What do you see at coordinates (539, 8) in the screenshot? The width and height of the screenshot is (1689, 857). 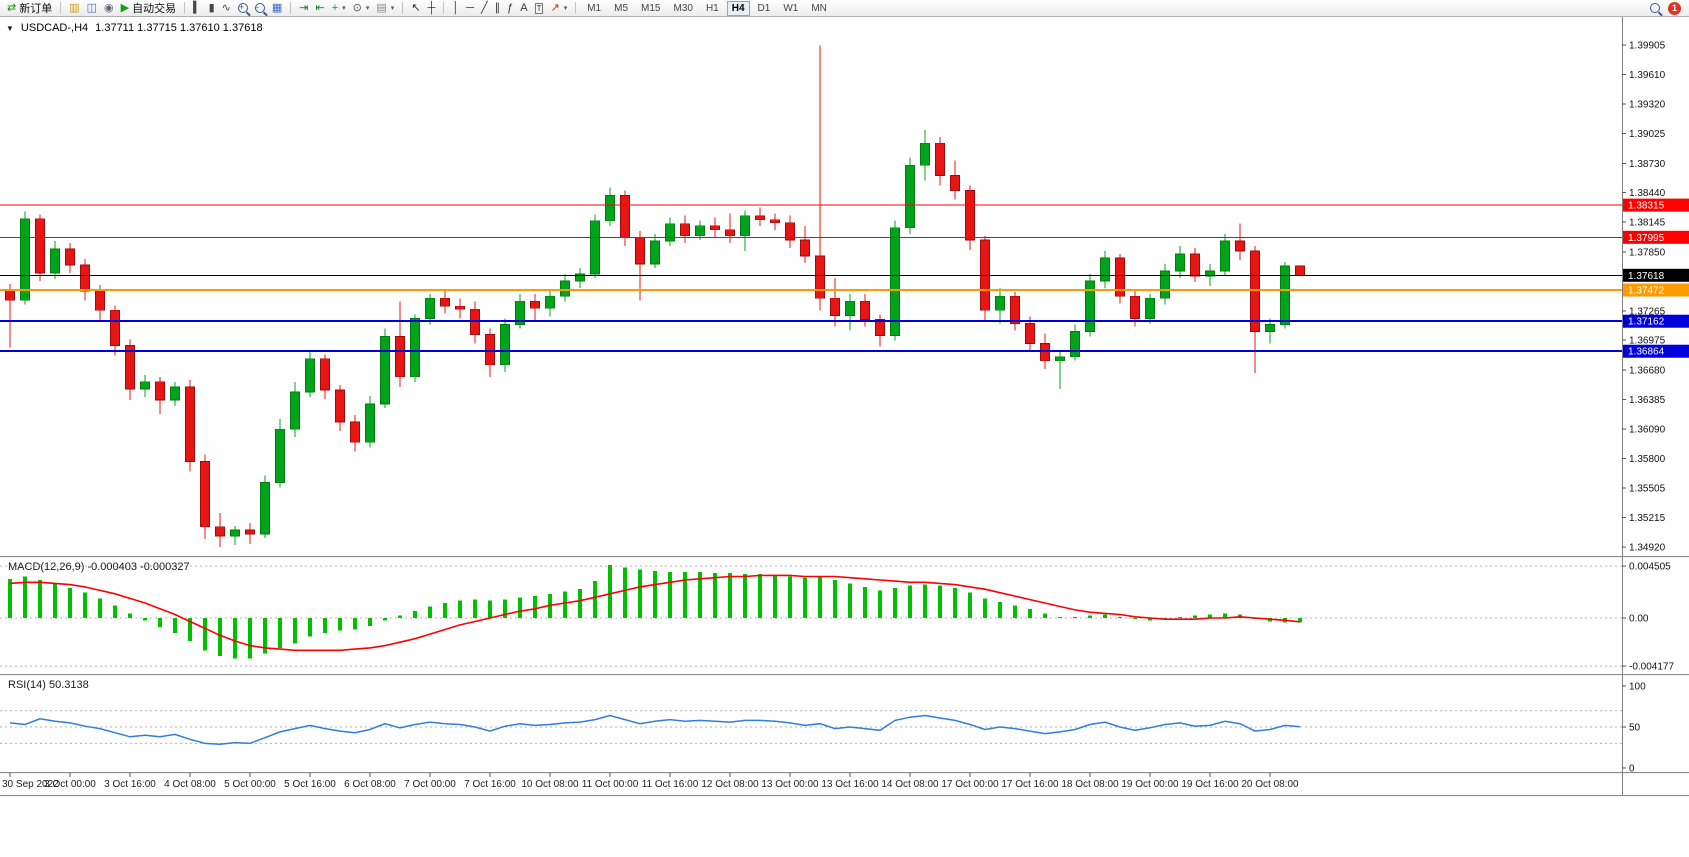 I see `label-tool-icon: T` at bounding box center [539, 8].